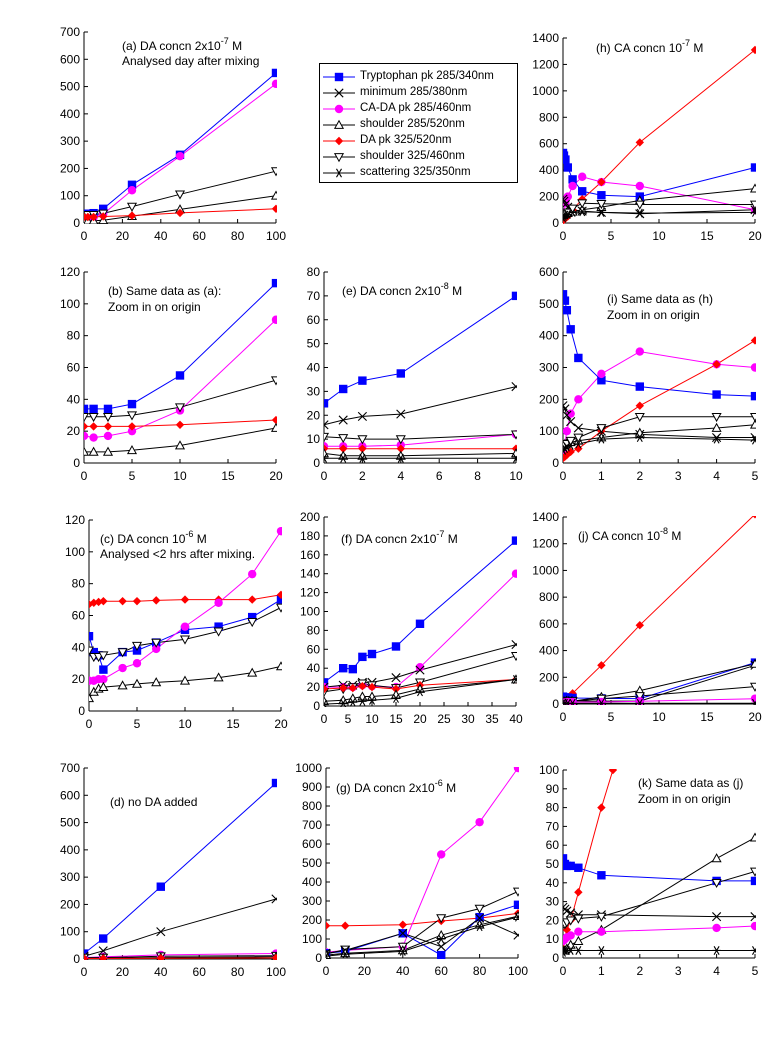 The width and height of the screenshot is (771, 1058). I want to click on y-tick-label: 500, so click(549, 304).